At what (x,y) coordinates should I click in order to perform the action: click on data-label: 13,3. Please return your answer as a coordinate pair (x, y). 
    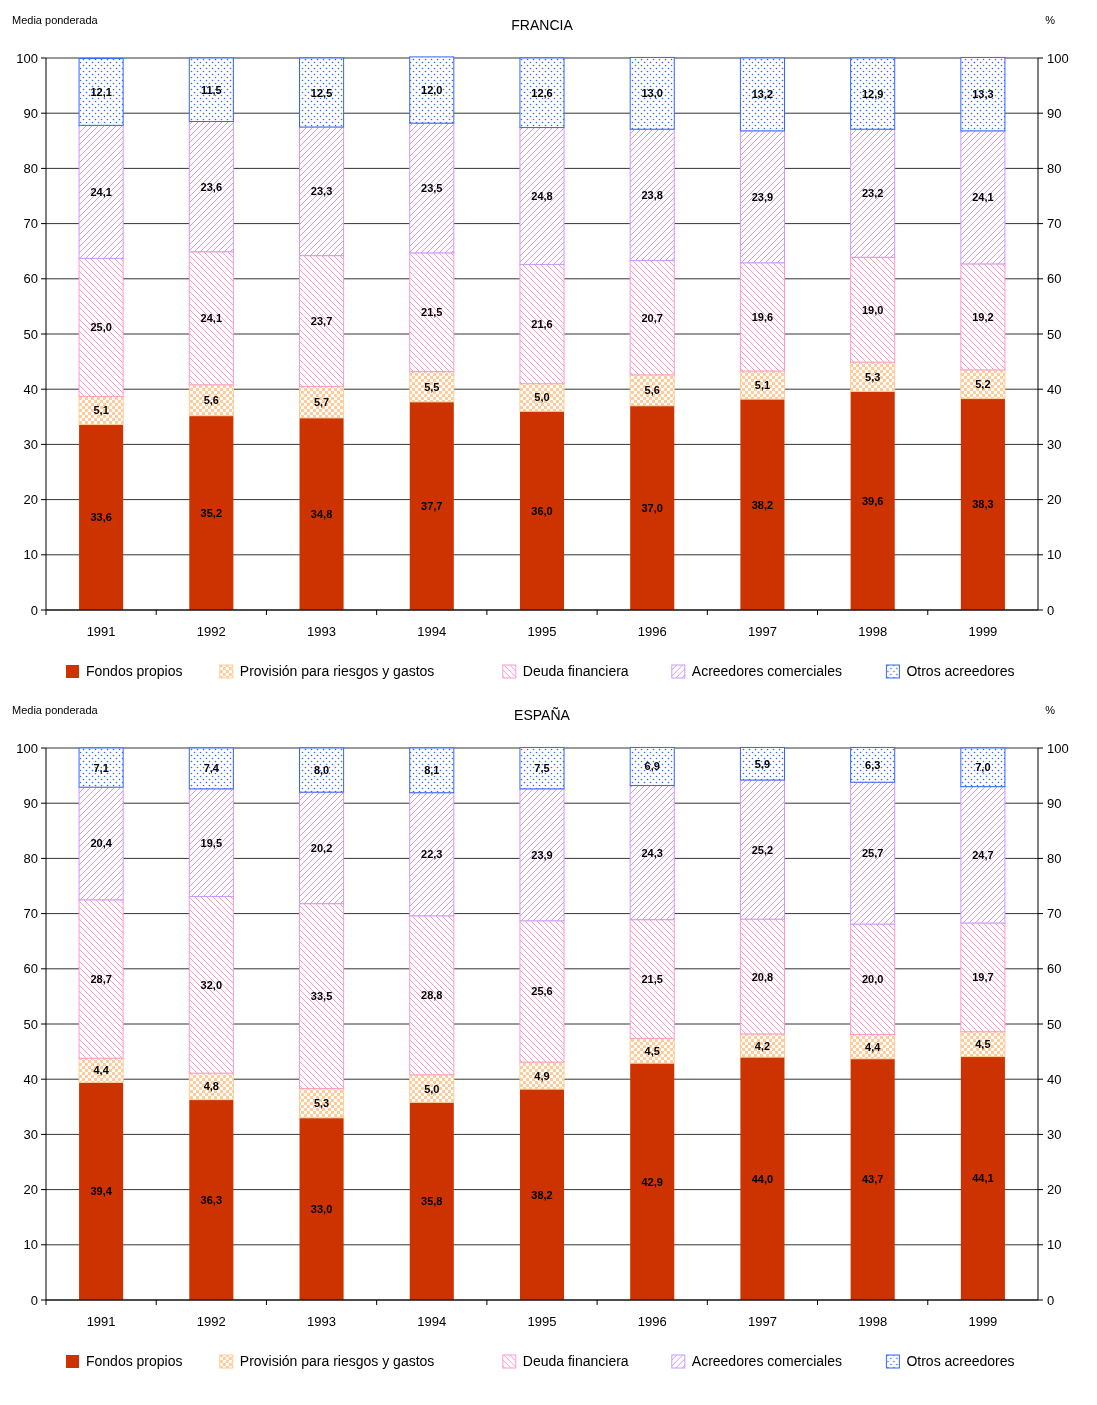
    Looking at the image, I should click on (983, 94).